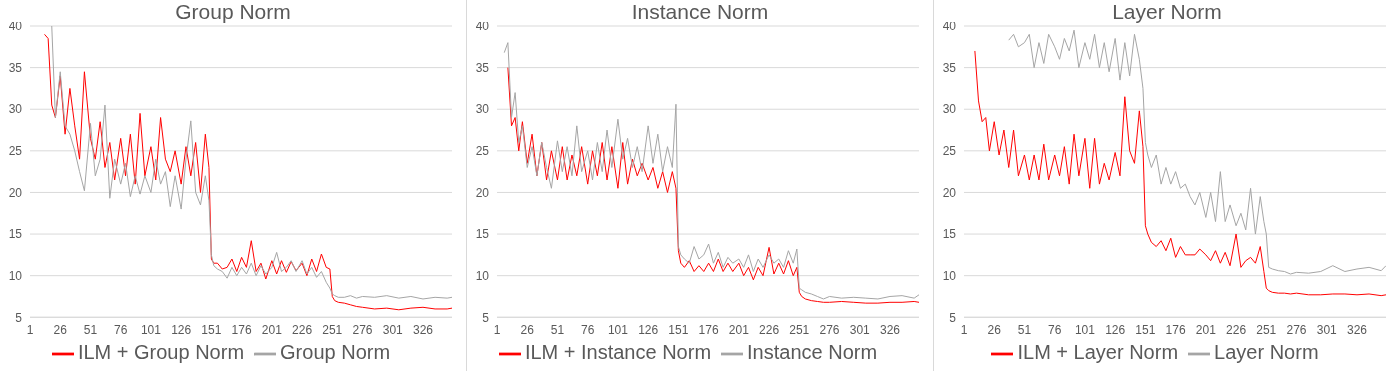  Describe the element at coordinates (1266, 352) in the screenshot. I see `legend-label: Layer Norm` at that location.